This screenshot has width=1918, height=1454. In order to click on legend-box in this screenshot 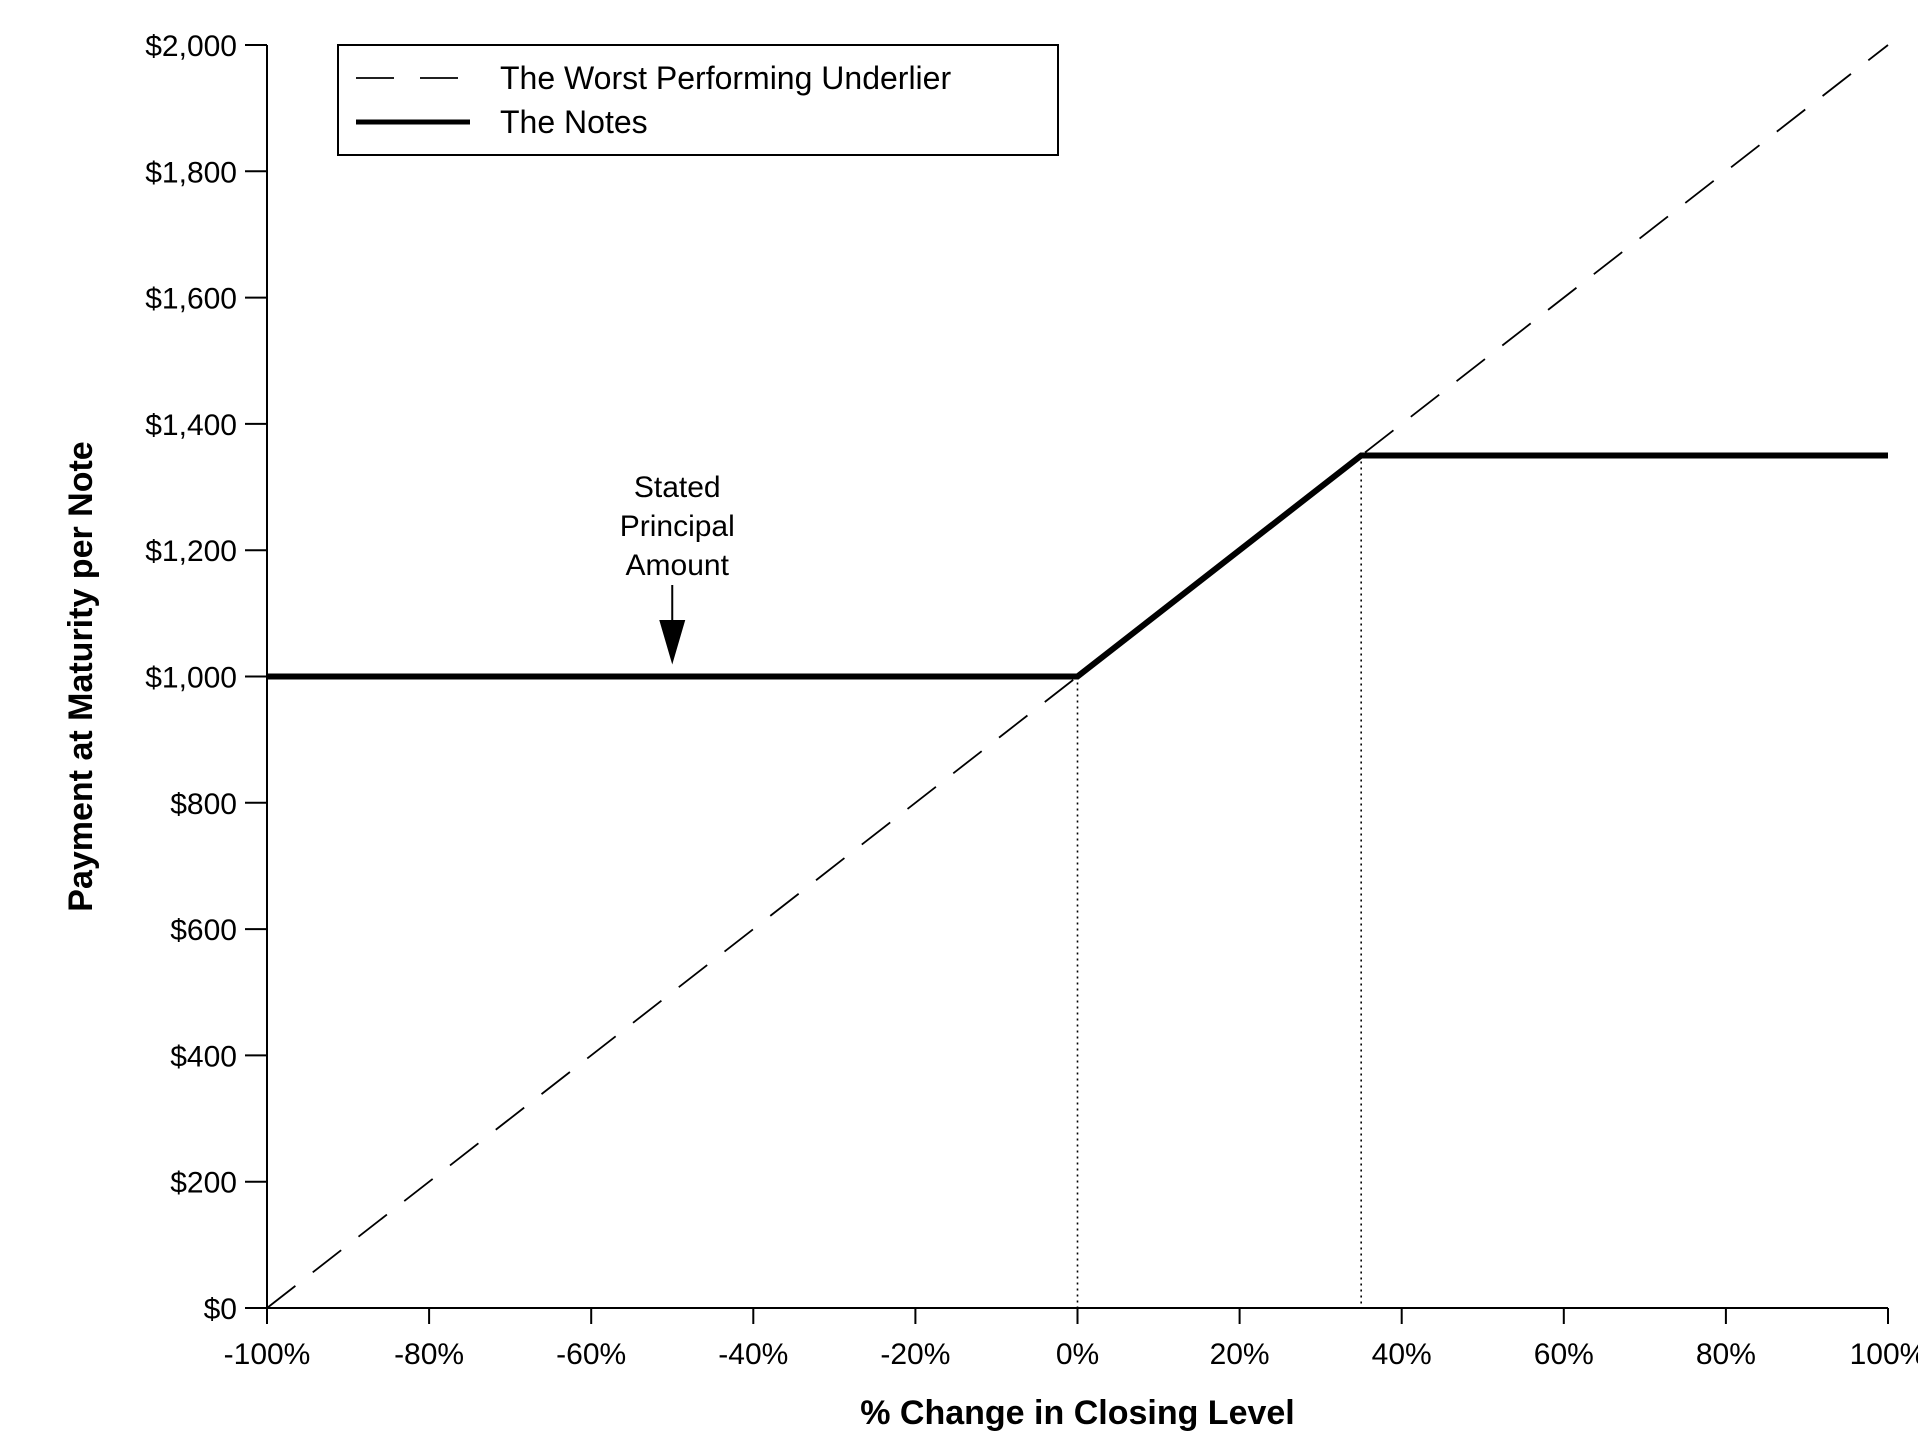, I will do `click(698, 100)`.